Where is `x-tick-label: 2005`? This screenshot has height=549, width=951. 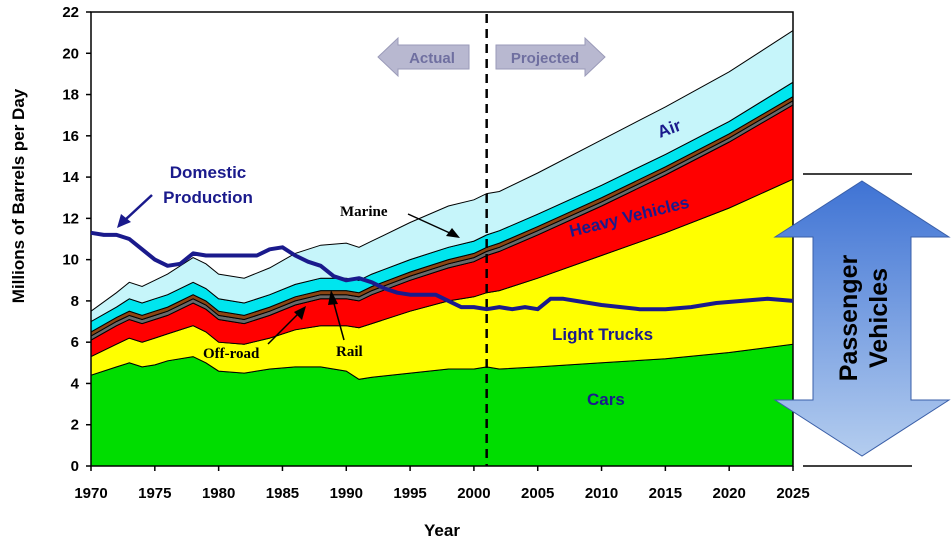 x-tick-label: 2005 is located at coordinates (537, 493).